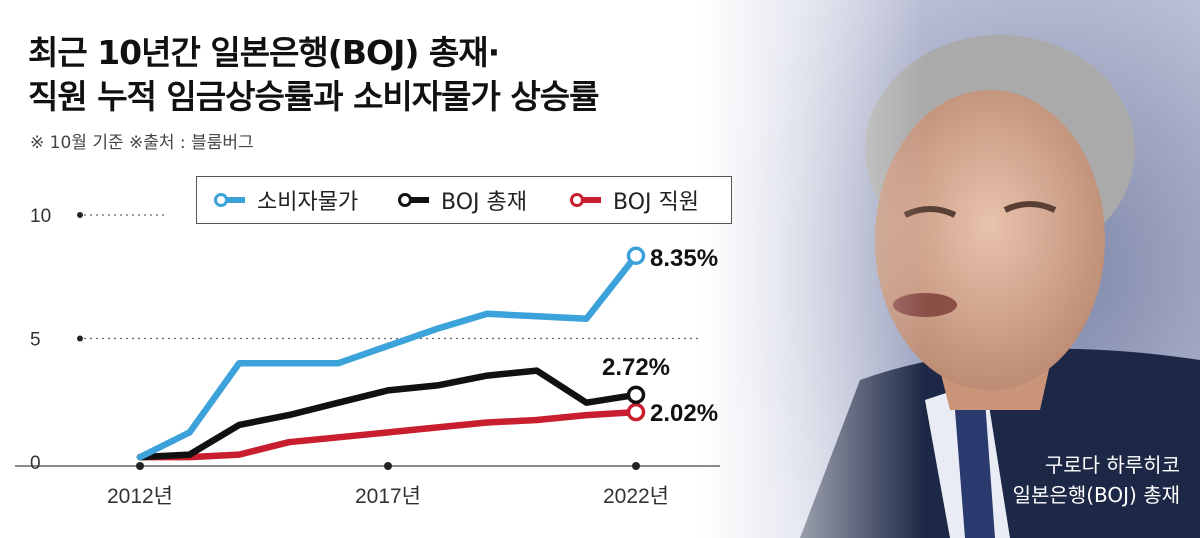 The image size is (1200, 538). Describe the element at coordinates (142, 143) in the screenshot. I see `source-note: ※ 10월 기준 ※출처 : 블룸버그` at that location.